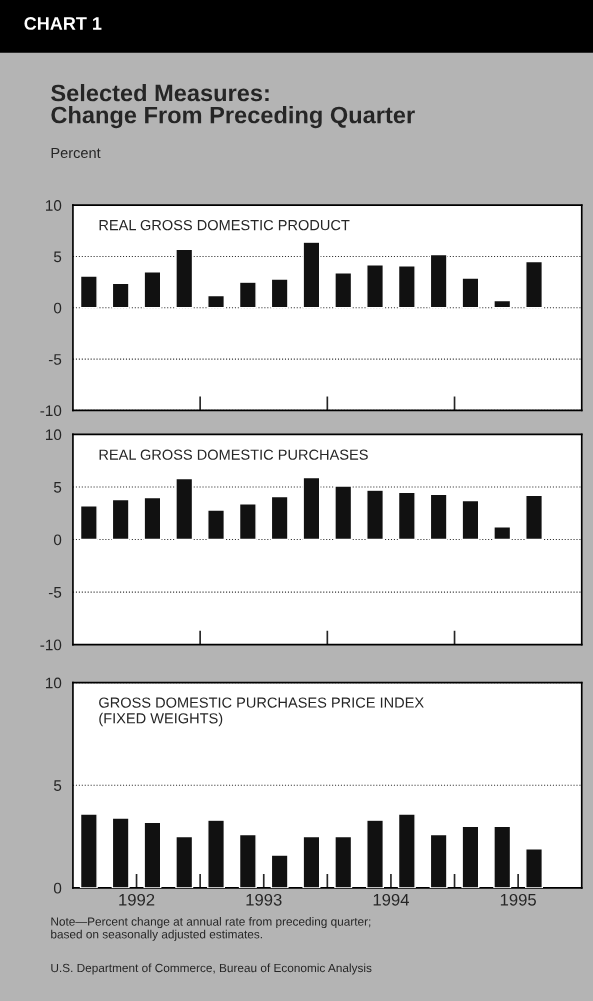  What do you see at coordinates (391, 899) in the screenshot?
I see `x-tick-label: 1994` at bounding box center [391, 899].